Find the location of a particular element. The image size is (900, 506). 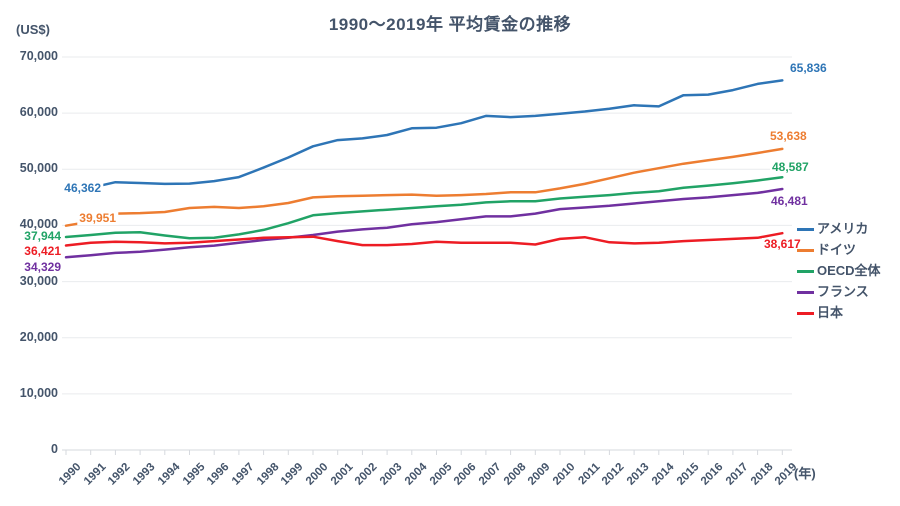

legend-item-label: ドイツ is located at coordinates (837, 249).